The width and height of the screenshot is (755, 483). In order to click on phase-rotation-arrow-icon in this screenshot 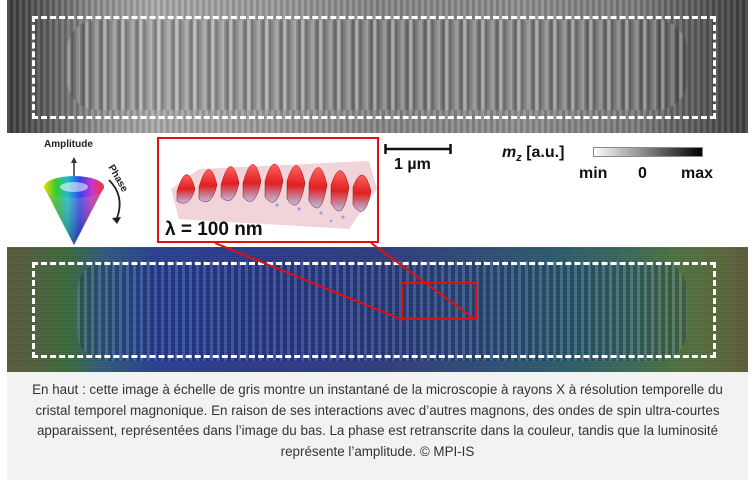, I will do `click(114, 201)`.